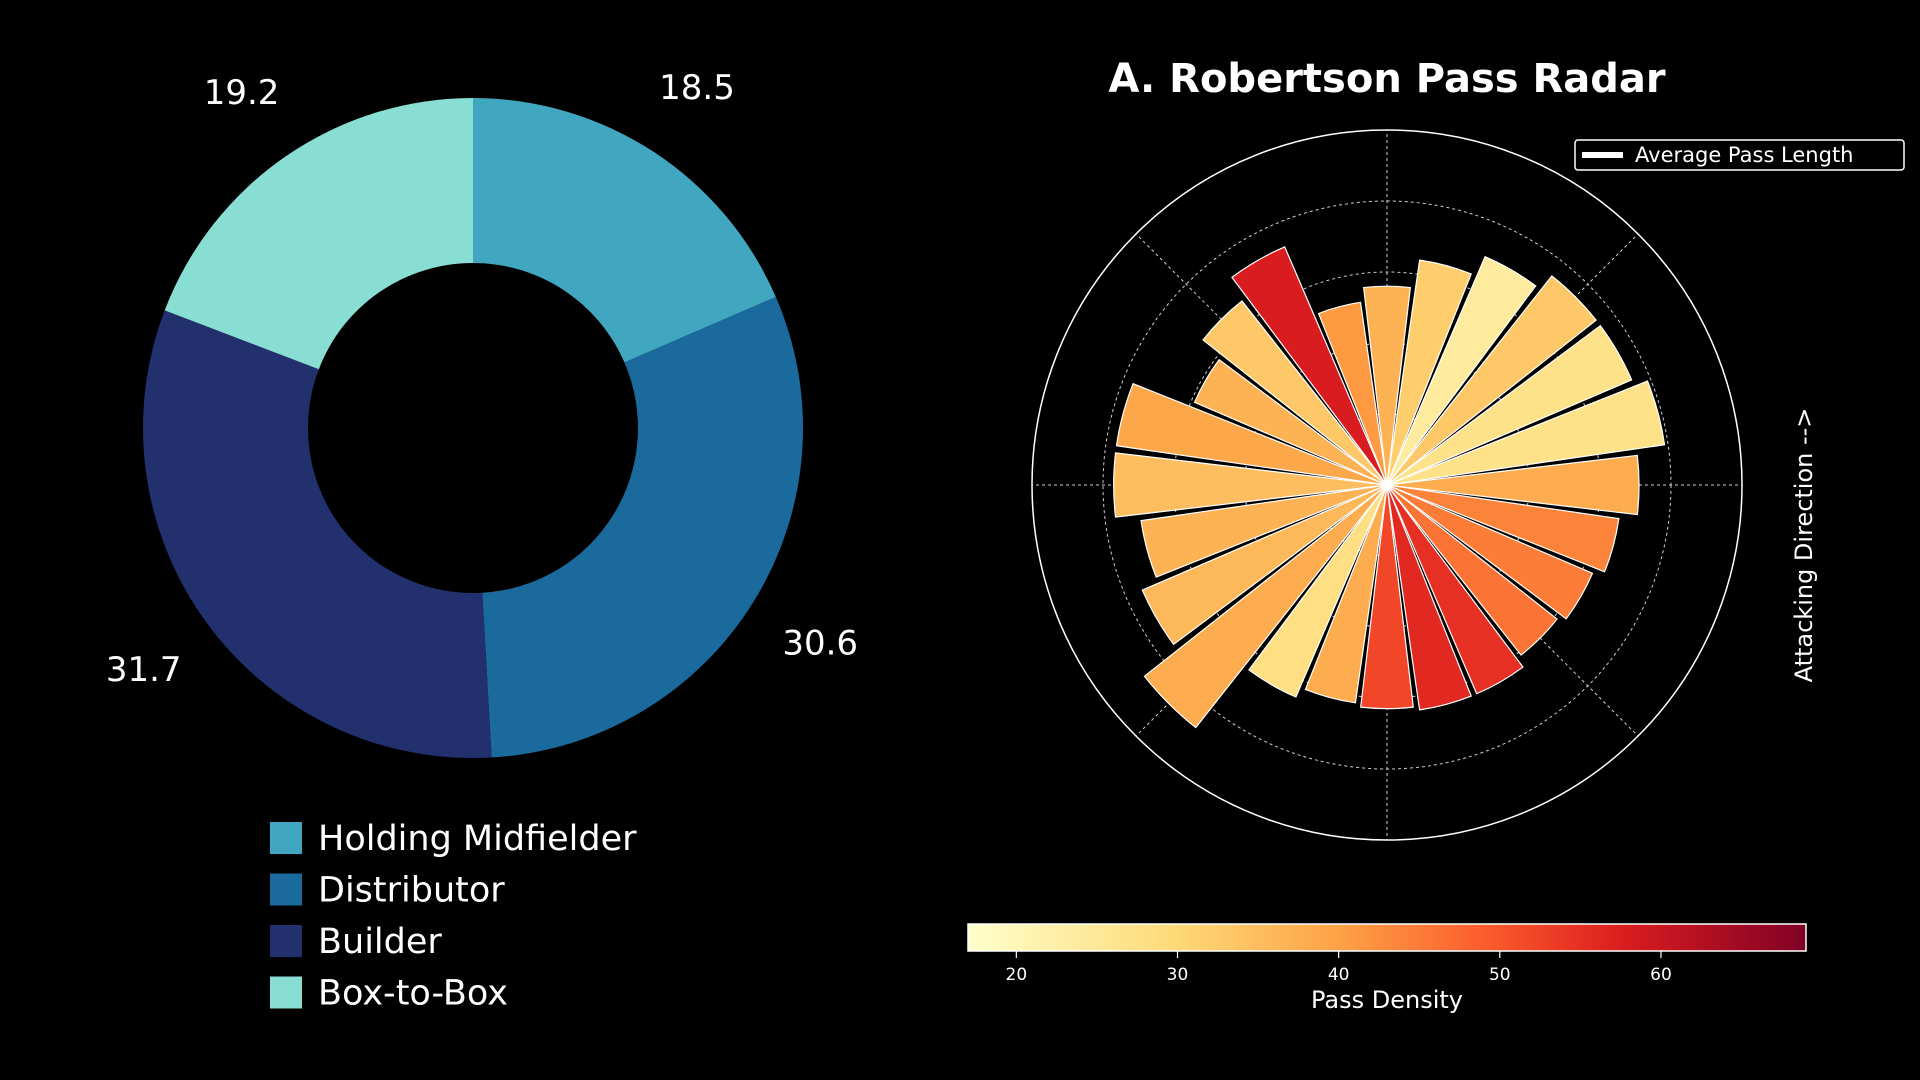 This screenshot has width=1920, height=1080. Describe the element at coordinates (477, 839) in the screenshot. I see `legend-label: Holding Midfielder` at that location.